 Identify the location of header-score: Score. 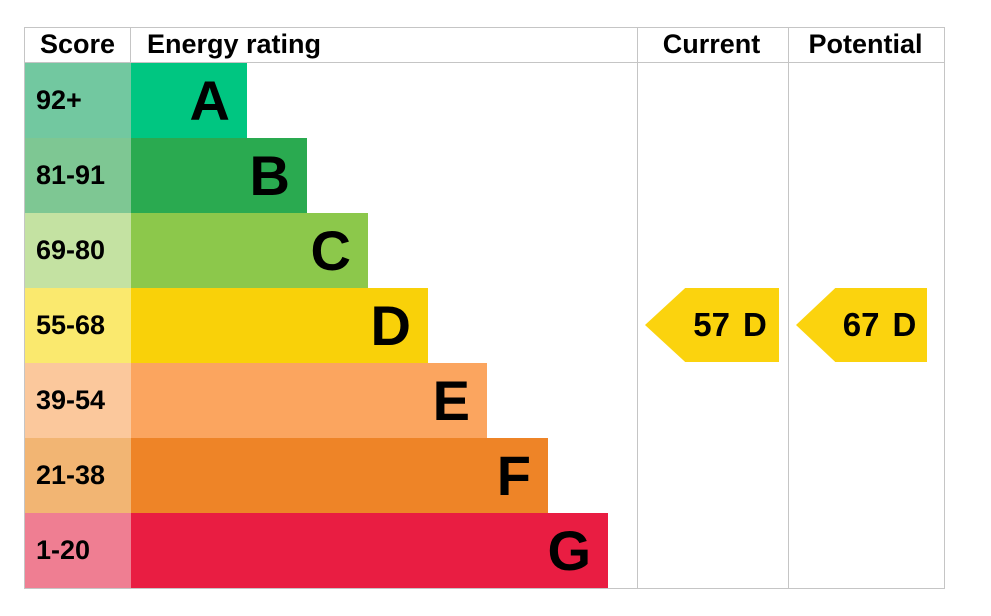
(78, 45).